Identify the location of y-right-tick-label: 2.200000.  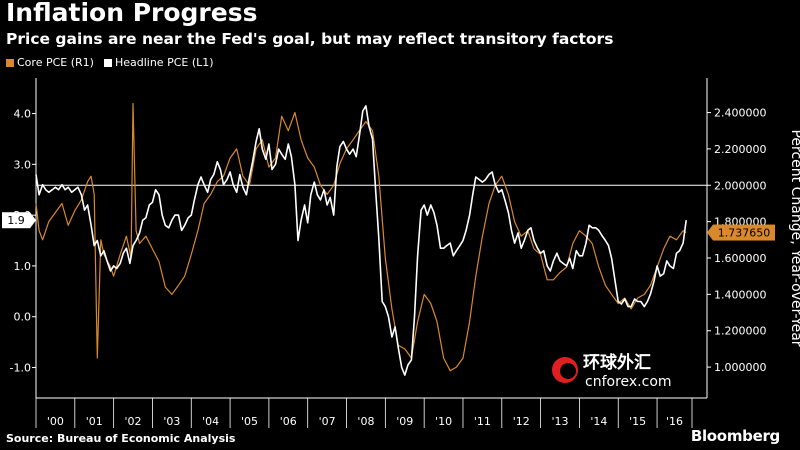
(740, 149).